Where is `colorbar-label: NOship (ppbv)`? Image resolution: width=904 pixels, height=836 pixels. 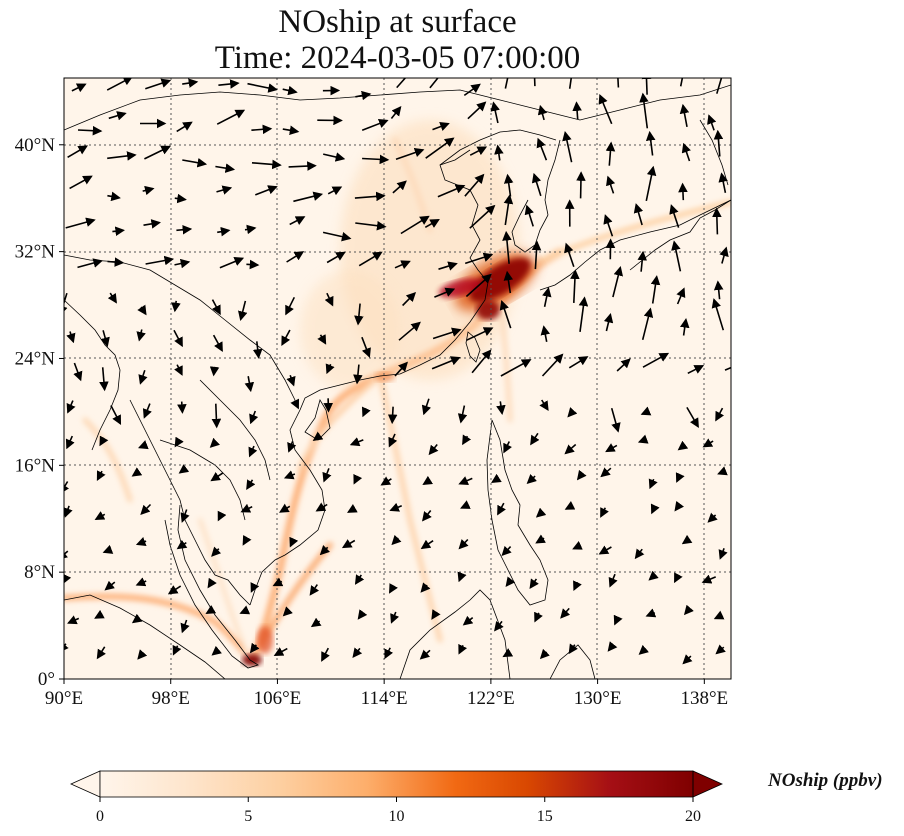 colorbar-label: NOship (ppbv) is located at coordinates (825, 780).